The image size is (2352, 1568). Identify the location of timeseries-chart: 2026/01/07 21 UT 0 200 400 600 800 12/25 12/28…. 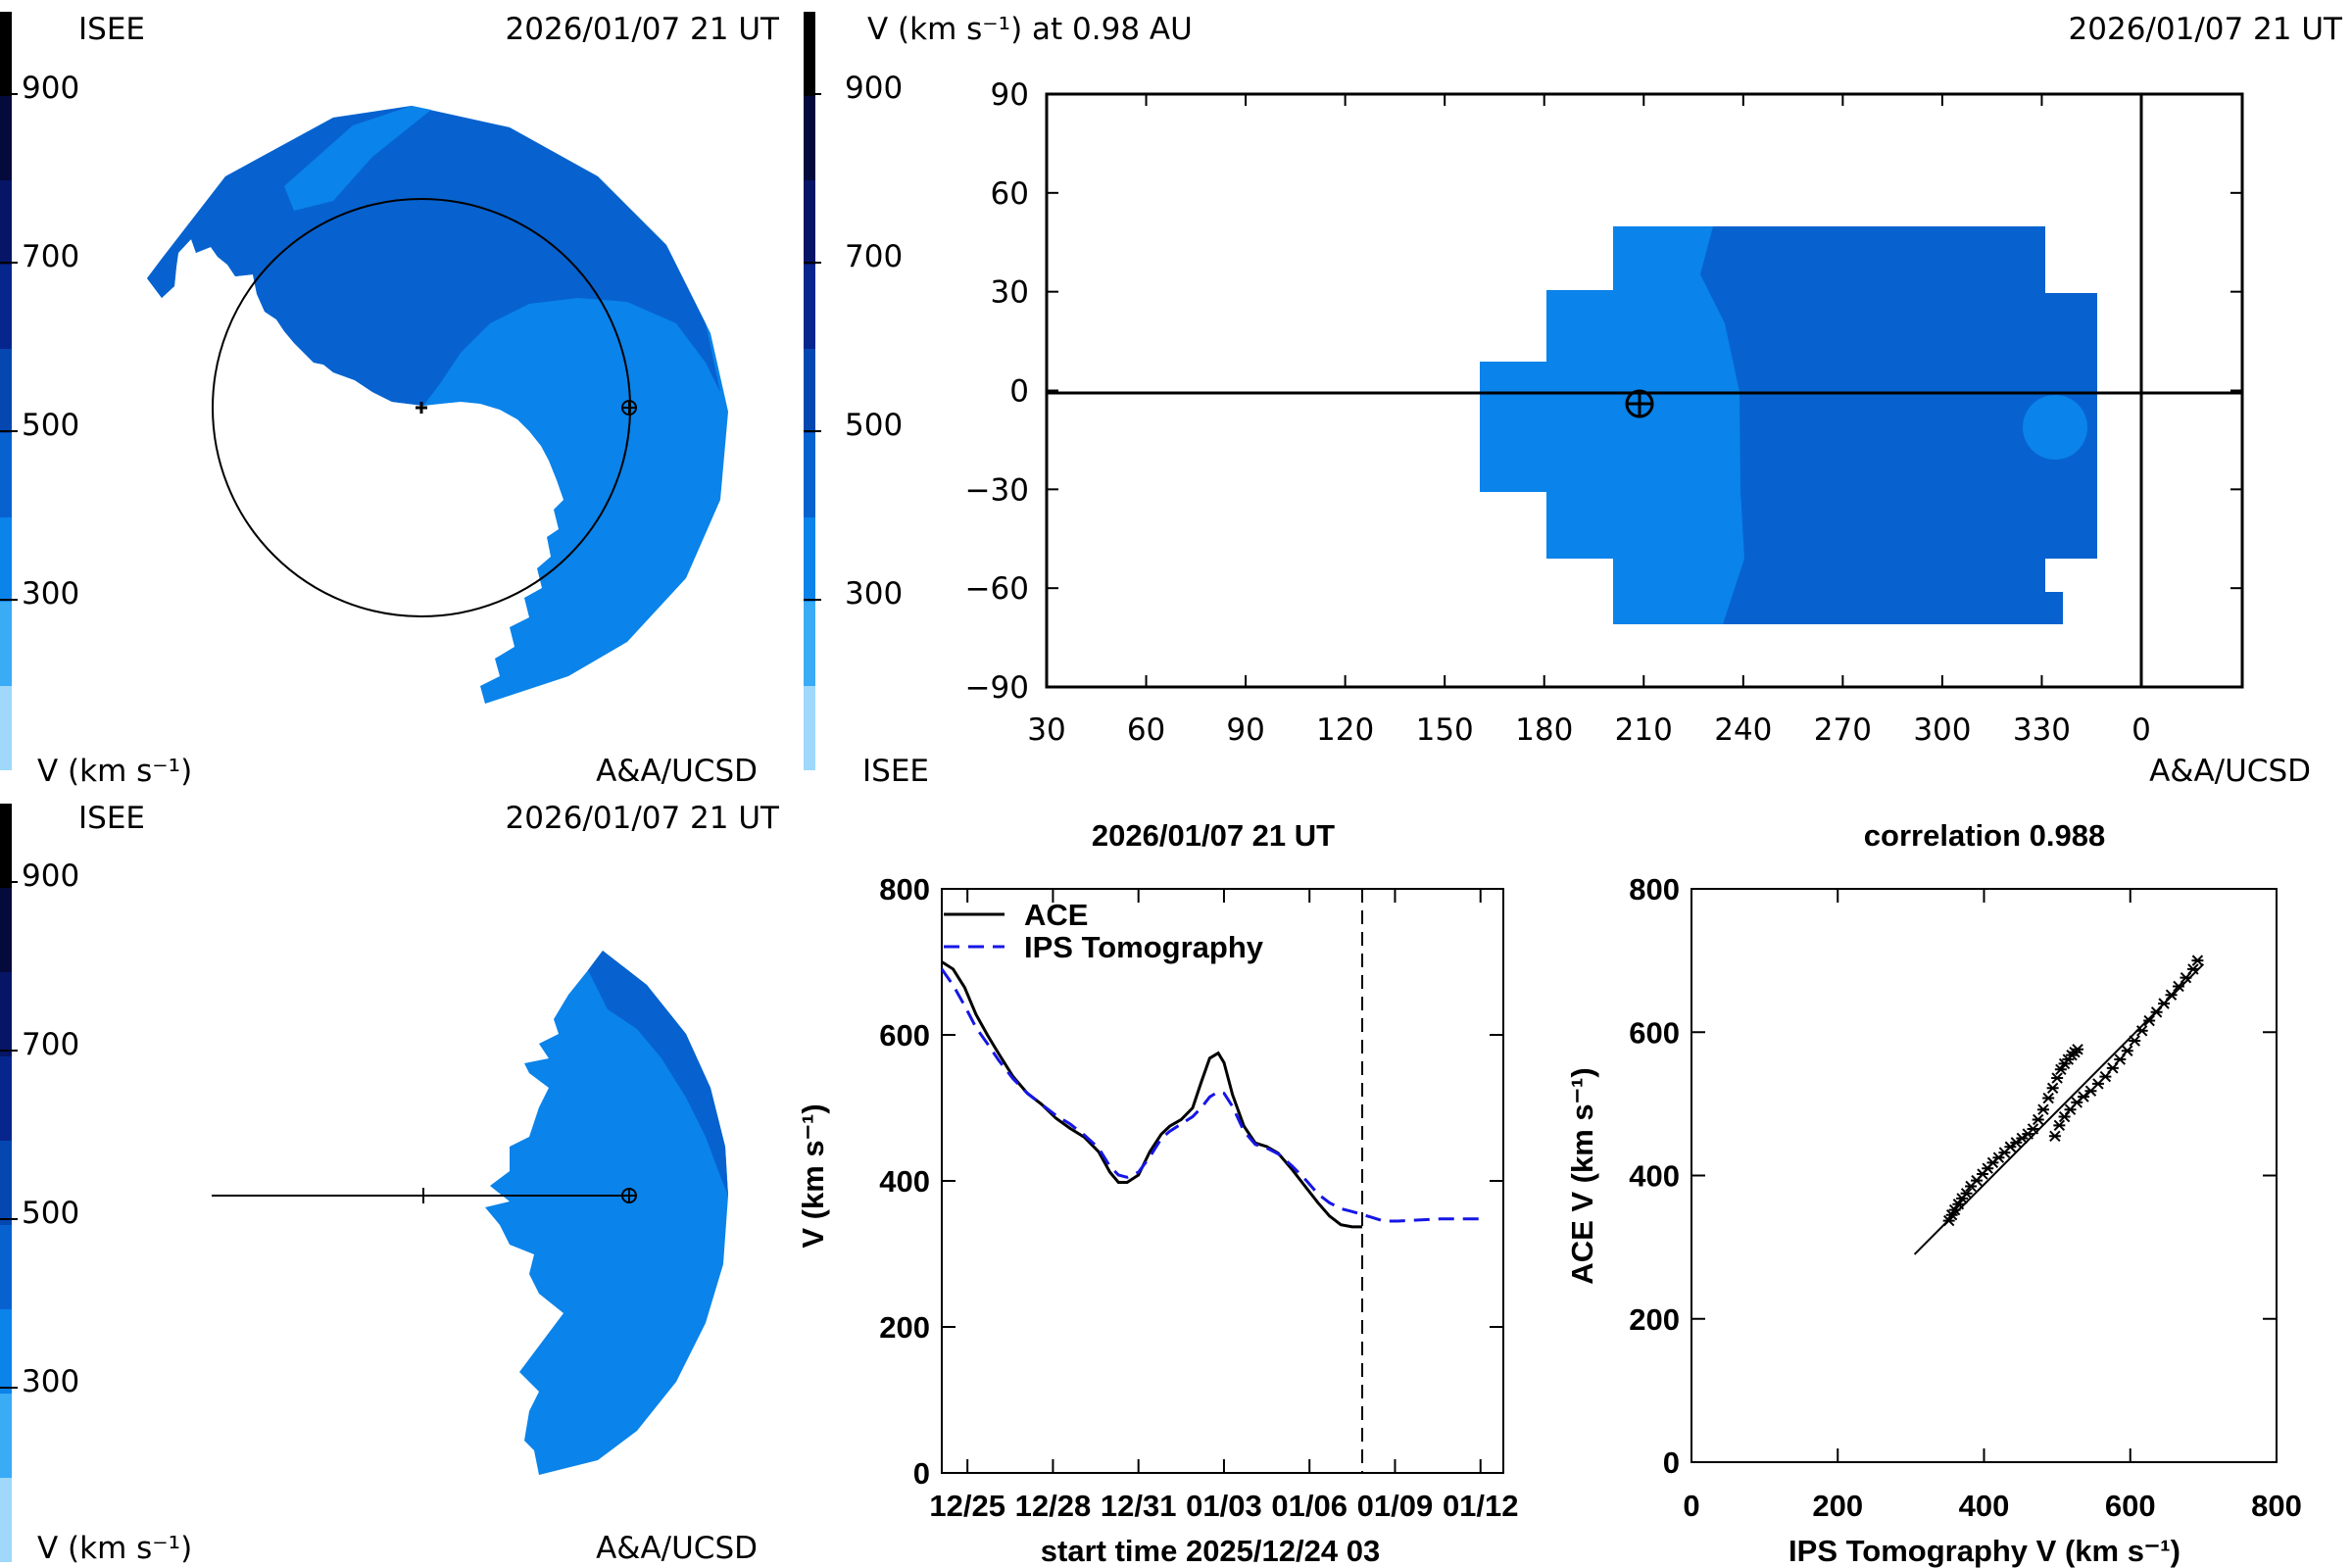
(1157, 1193).